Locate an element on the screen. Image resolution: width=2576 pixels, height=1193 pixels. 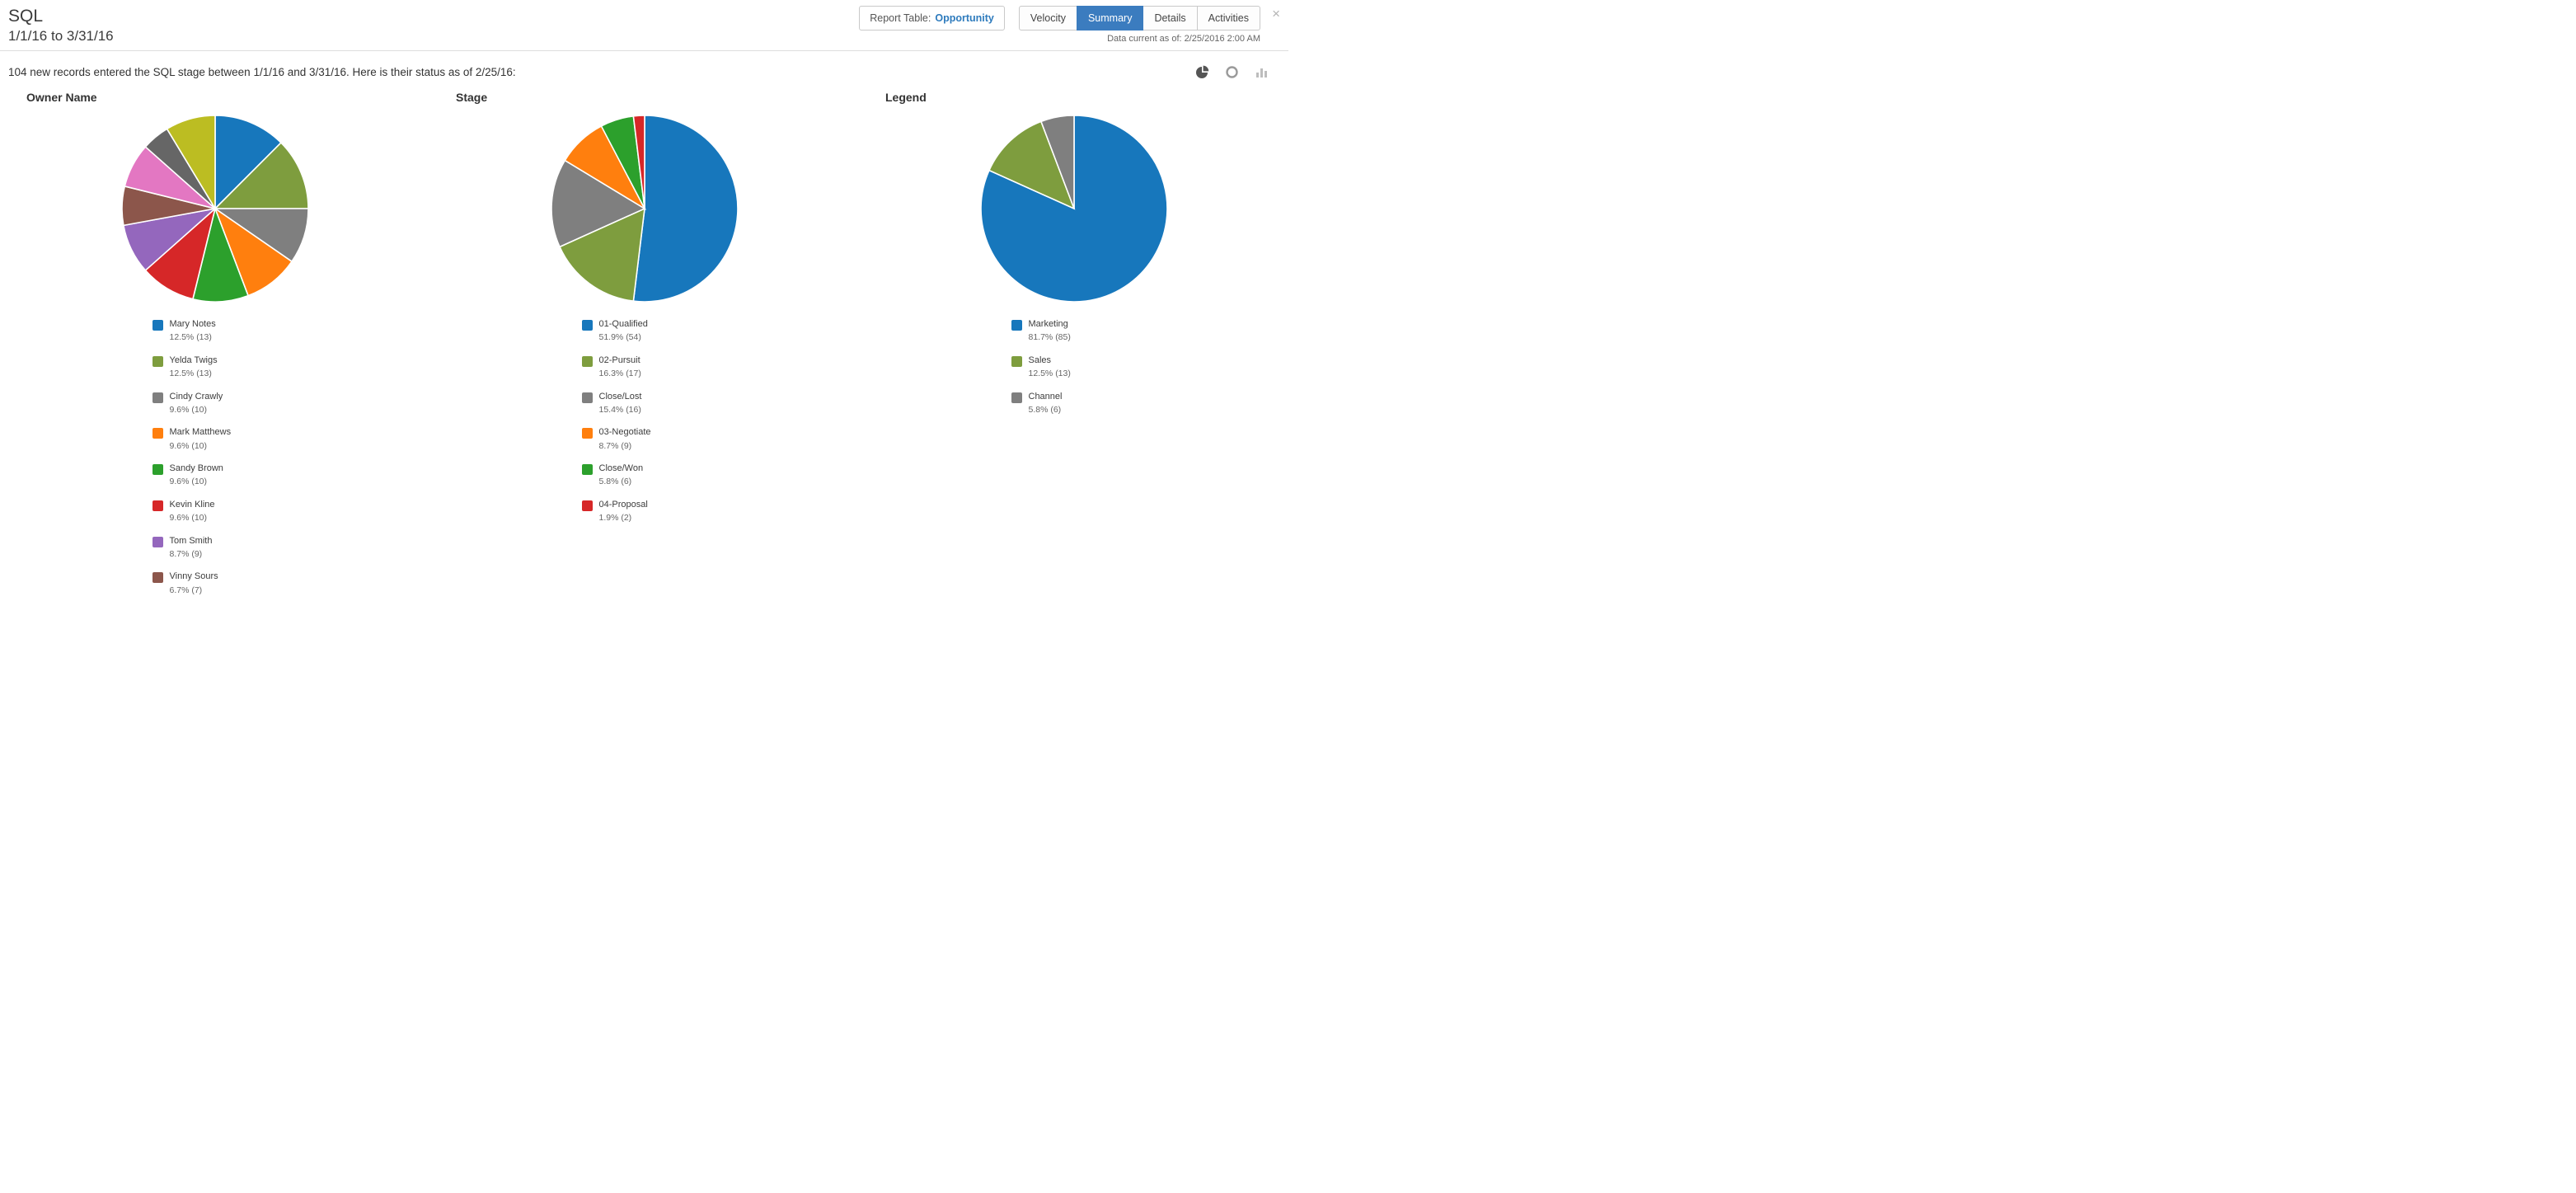
legend-item: Cindy Crawly 9.6% (10) is located at coordinates (215, 404).